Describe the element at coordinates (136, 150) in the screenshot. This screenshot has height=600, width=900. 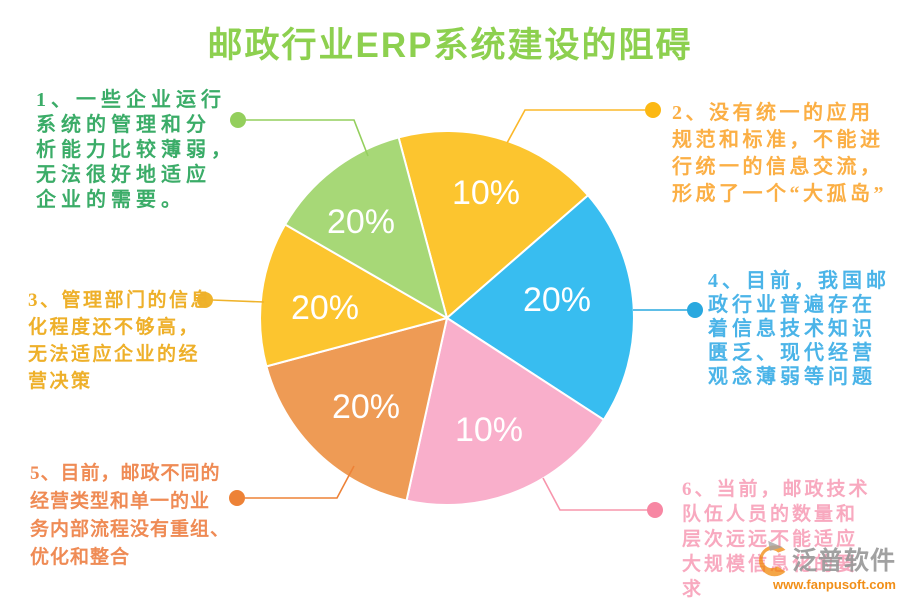
I see `callout-1: 1、一些企业运行 系统的管理和分 析能力比较薄弱， 无法很好地适应 企业的需要。` at that location.